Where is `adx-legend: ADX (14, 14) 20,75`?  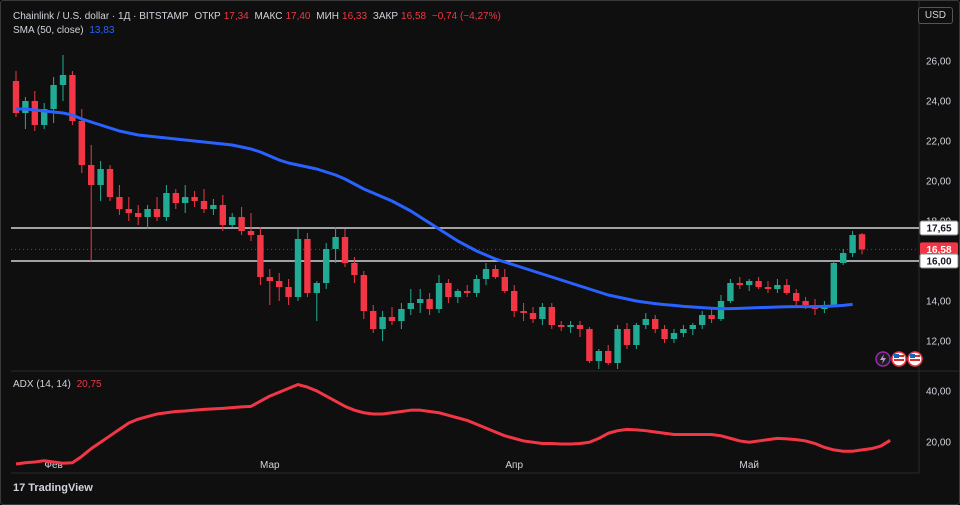 adx-legend: ADX (14, 14) 20,75 is located at coordinates (59, 384).